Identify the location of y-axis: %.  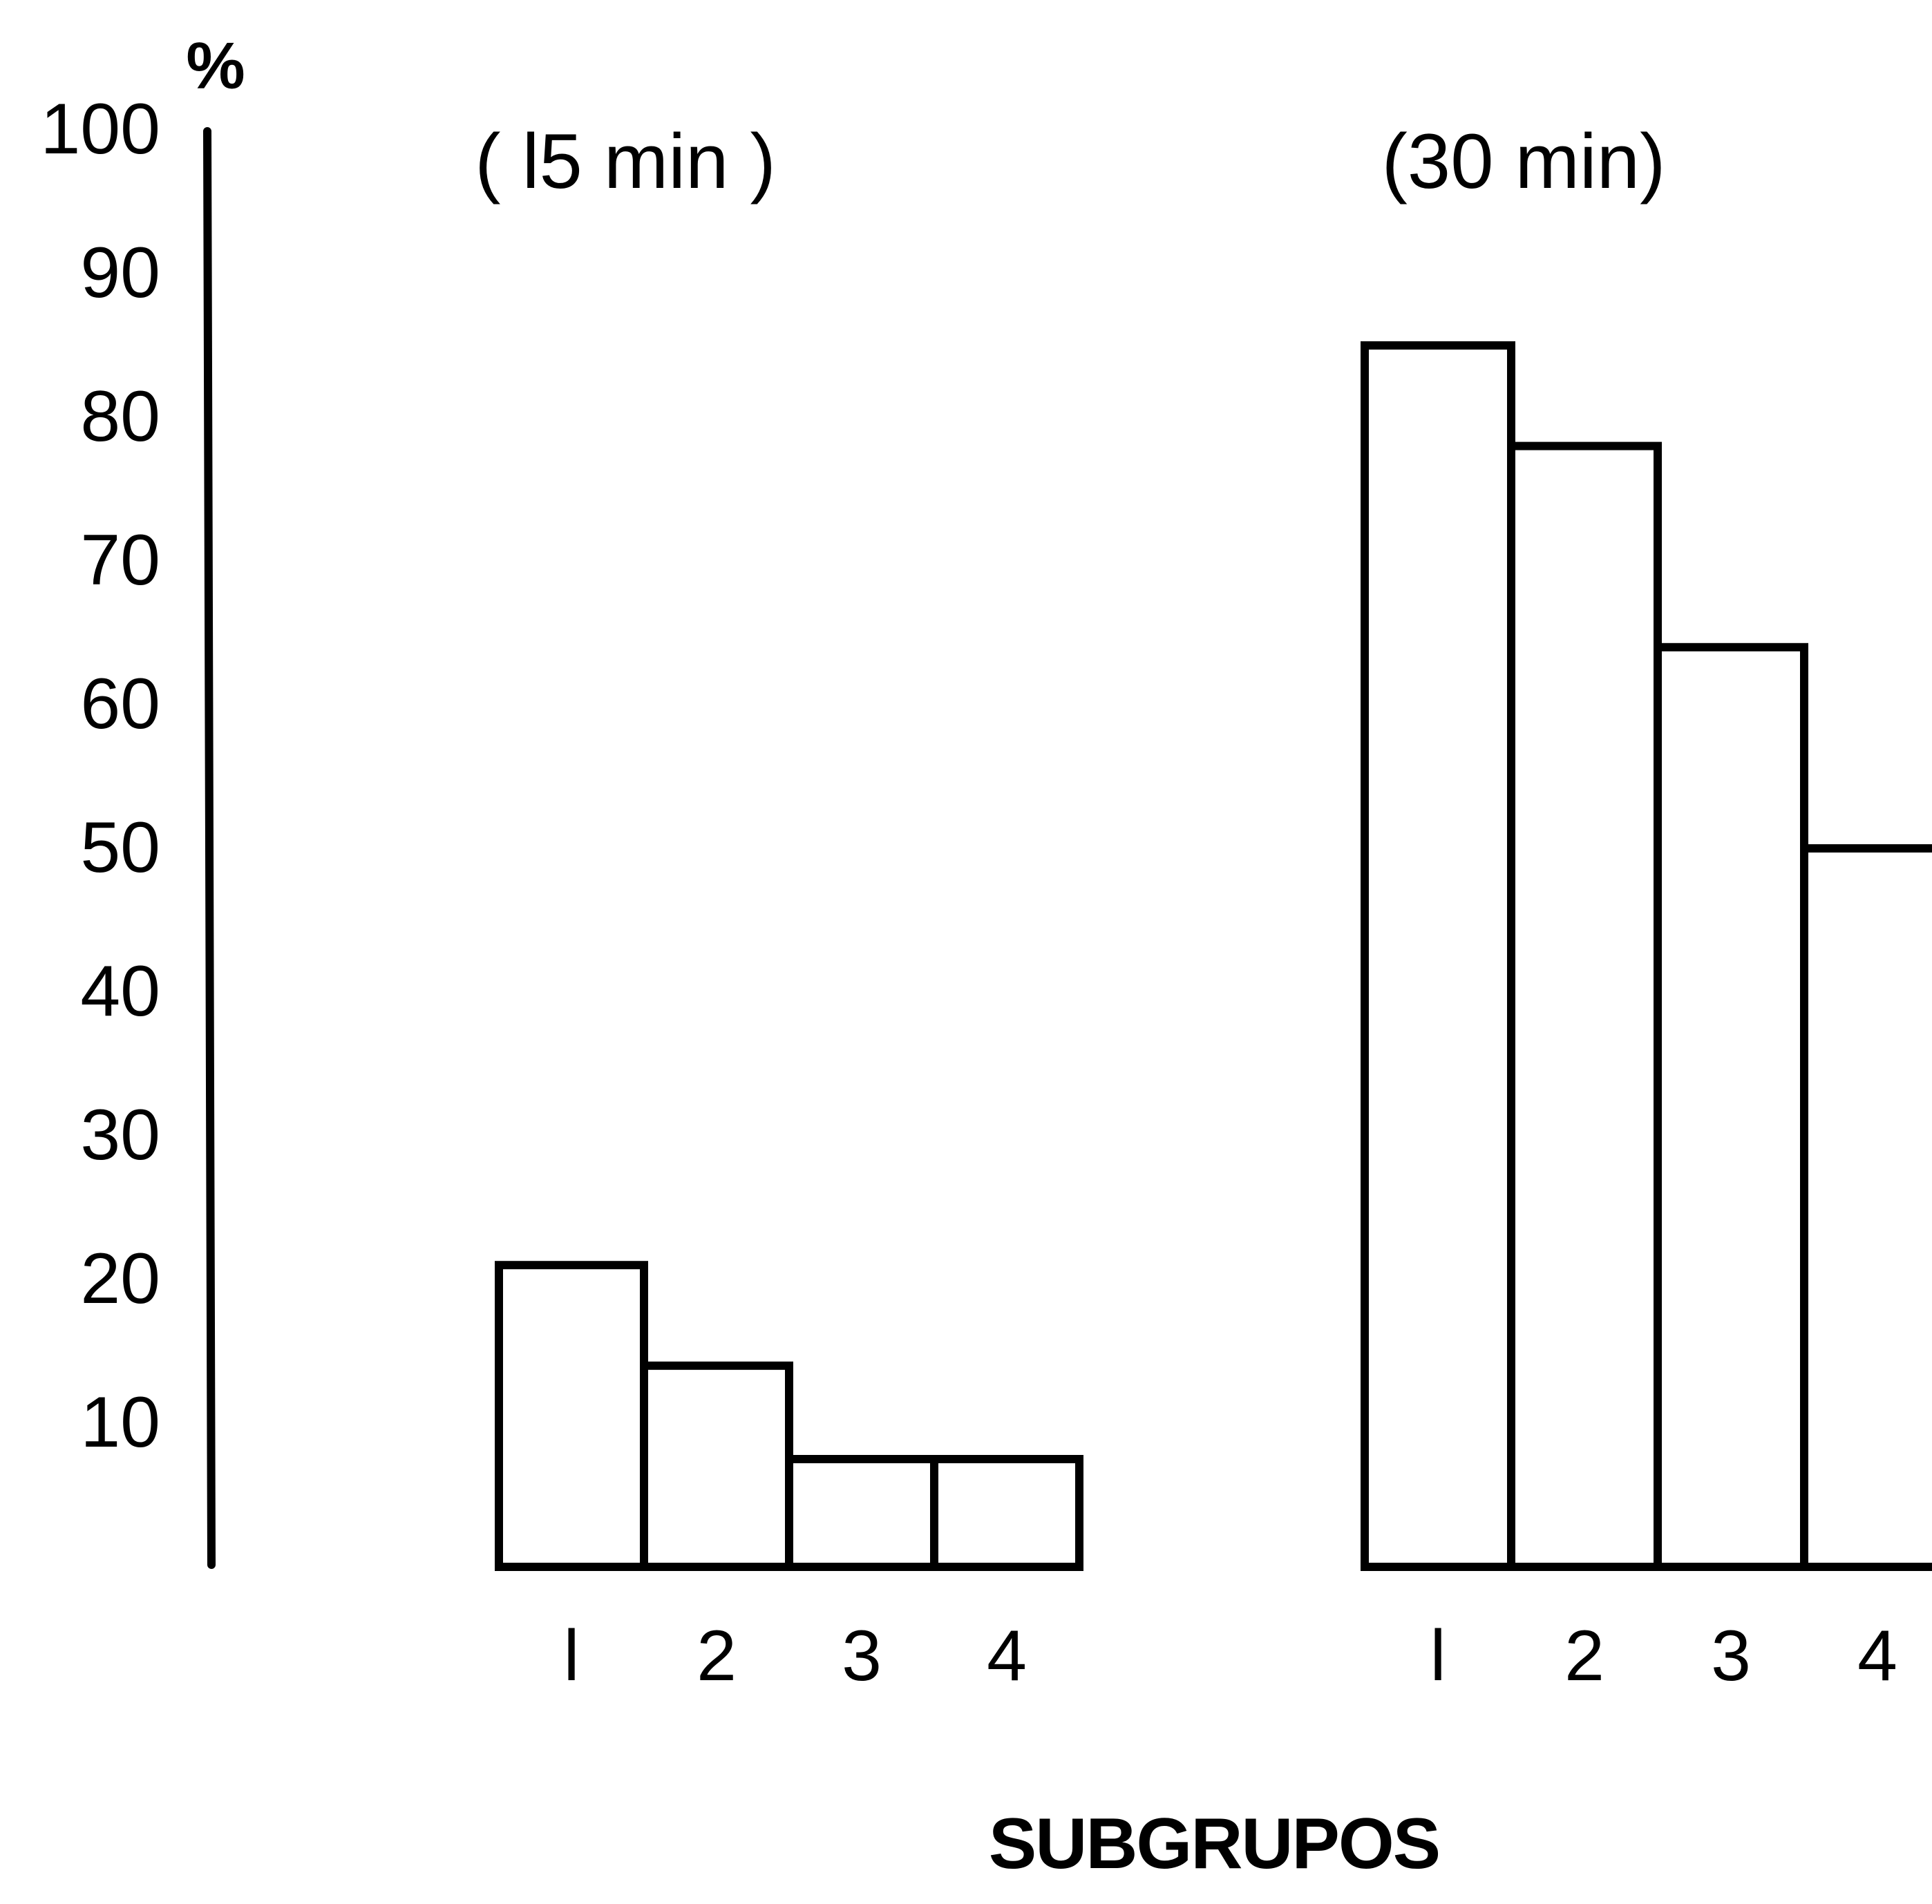
(215, 799).